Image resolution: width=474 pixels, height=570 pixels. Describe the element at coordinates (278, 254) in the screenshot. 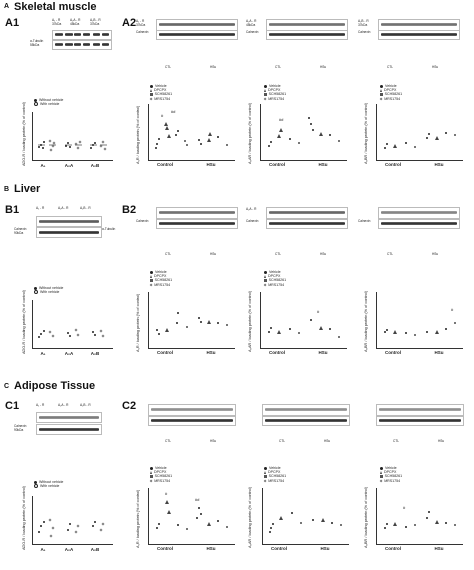

I see `b2-blot2-ctl: CTL` at that location.